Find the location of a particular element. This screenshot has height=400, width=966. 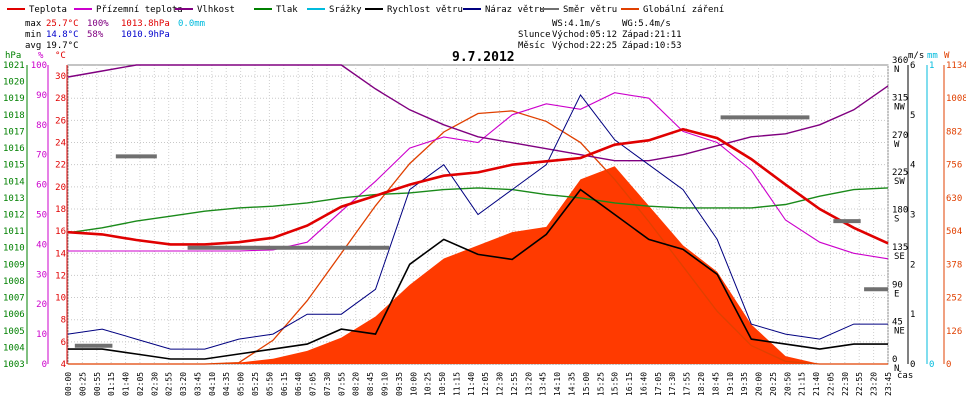

x-tick-label: 02:30 is located at coordinates (154, 384).